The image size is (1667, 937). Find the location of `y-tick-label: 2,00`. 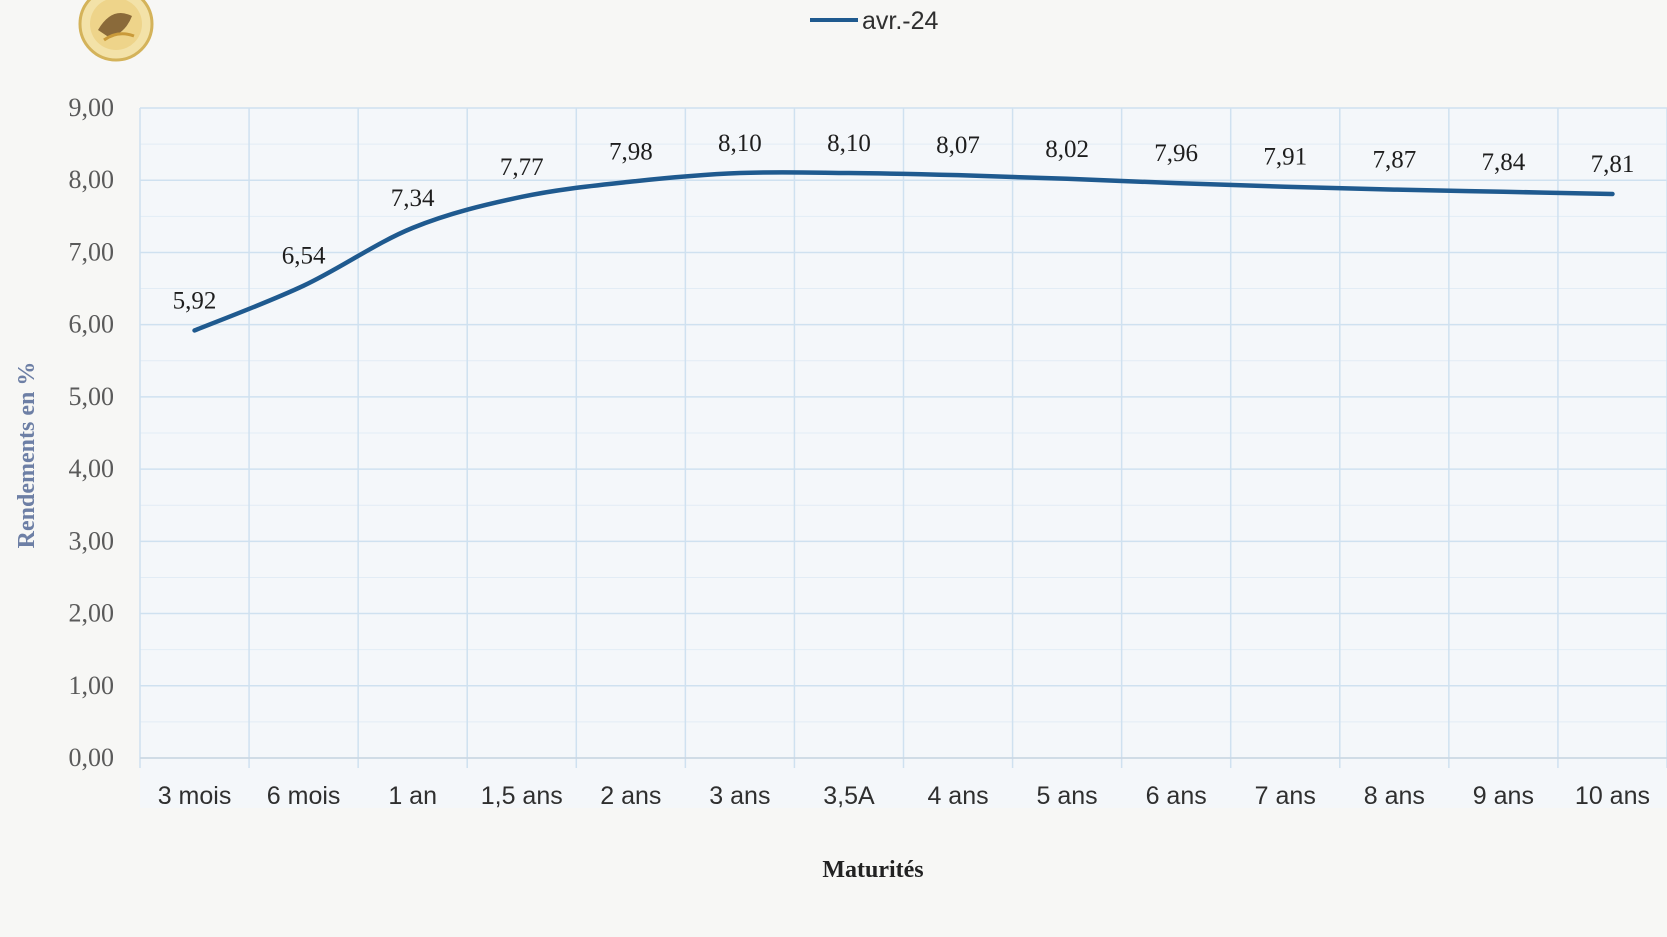

y-tick-label: 2,00 is located at coordinates (92, 613).